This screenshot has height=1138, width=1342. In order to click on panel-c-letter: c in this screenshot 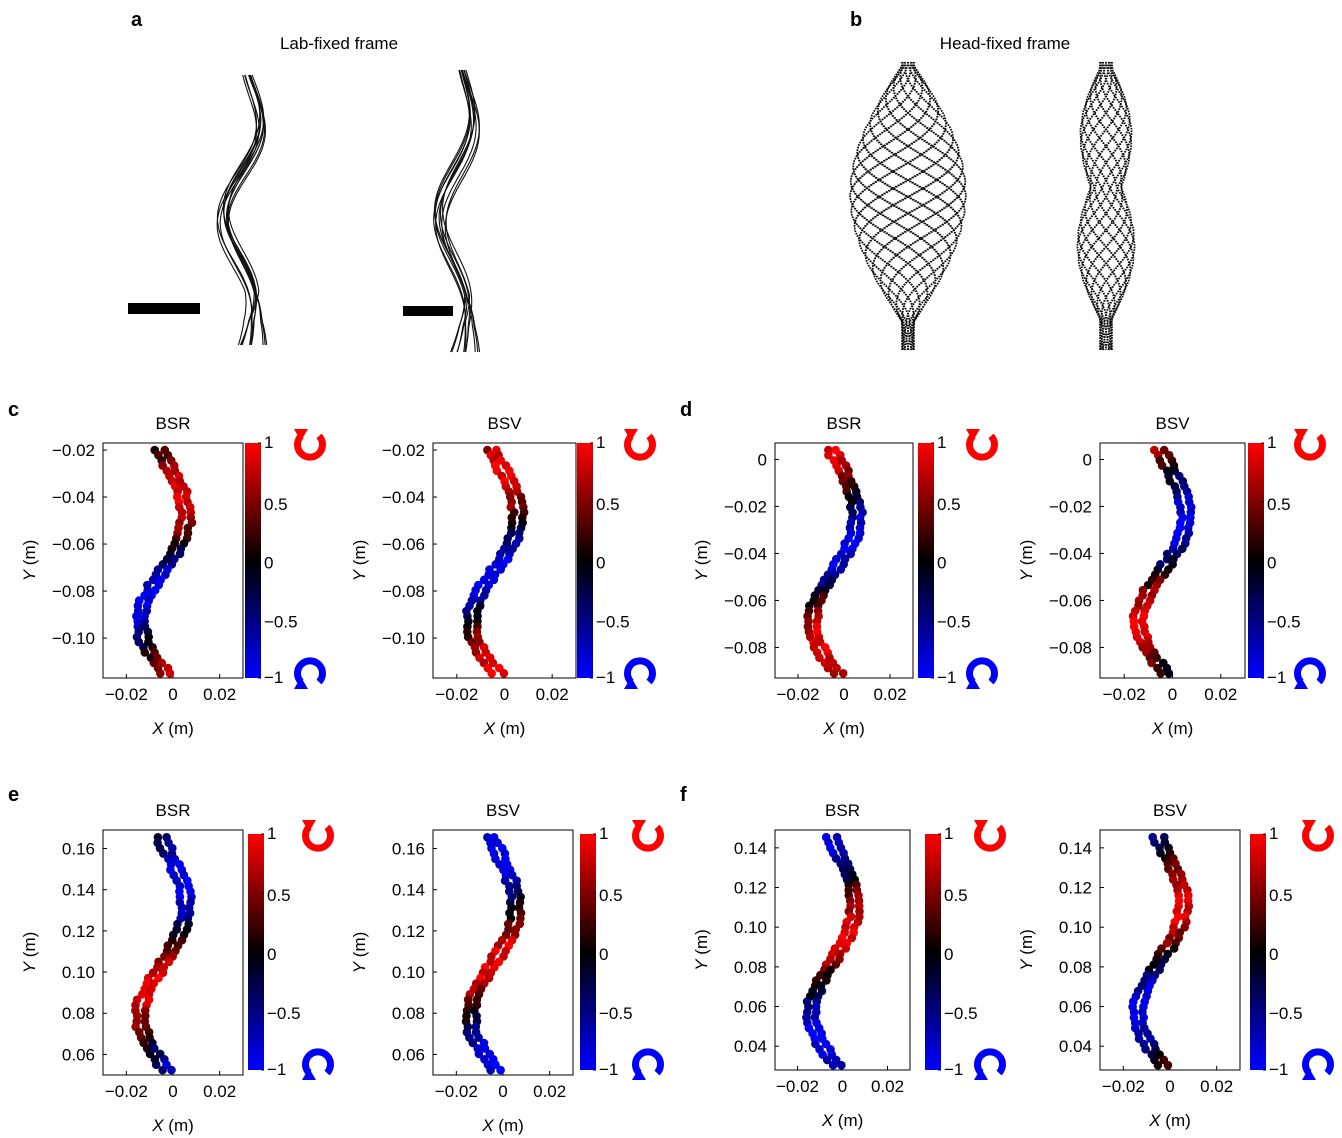, I will do `click(13, 410)`.